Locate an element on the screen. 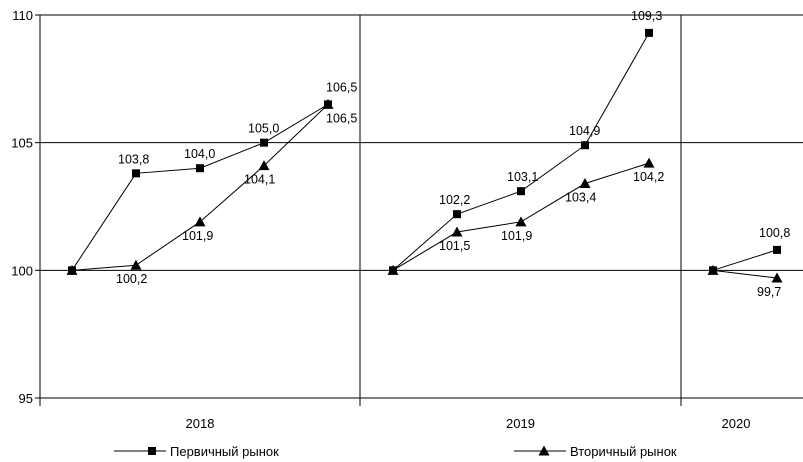  data-label: 104,2 is located at coordinates (648, 177).